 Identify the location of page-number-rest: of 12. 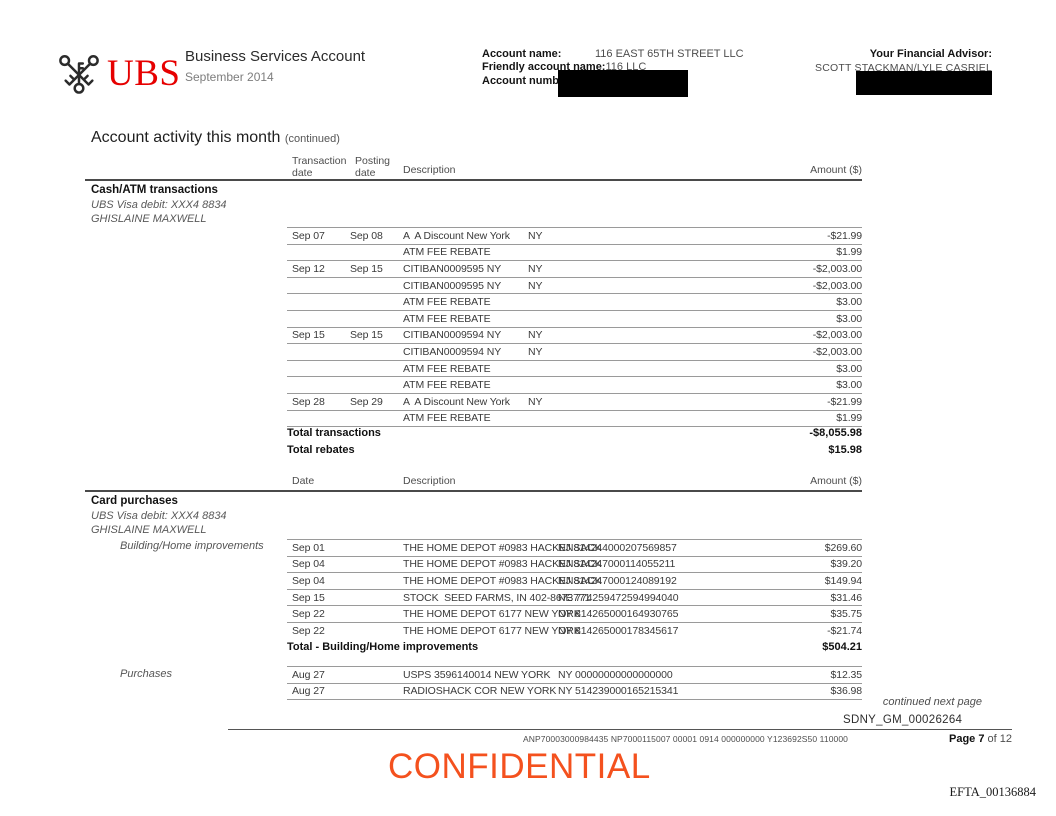
(998, 739).